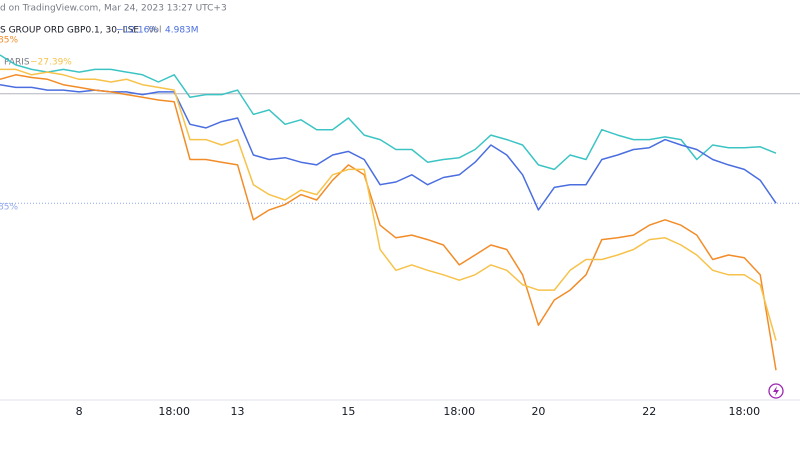  What do you see at coordinates (9, 208) in the screenshot?
I see `line-label: 85%` at bounding box center [9, 208].